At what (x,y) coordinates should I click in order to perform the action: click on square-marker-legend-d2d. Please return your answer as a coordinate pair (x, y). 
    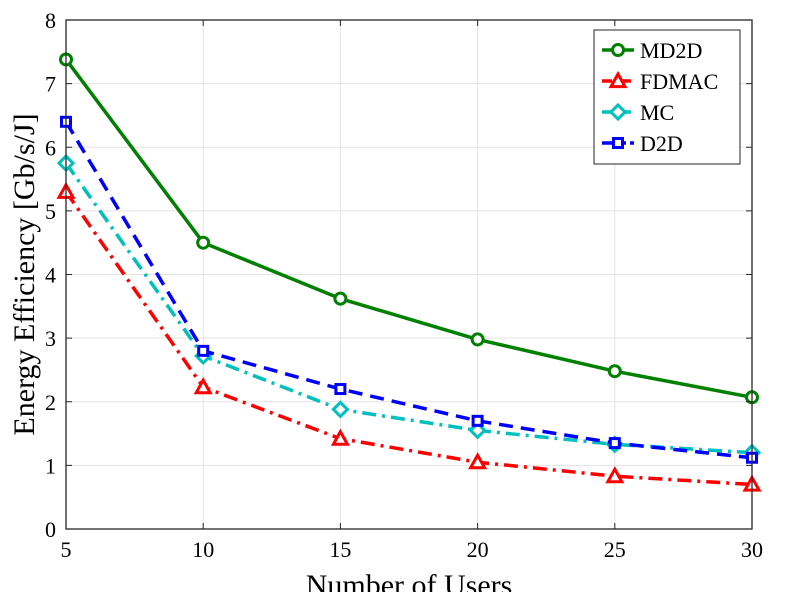
    Looking at the image, I should click on (618, 143).